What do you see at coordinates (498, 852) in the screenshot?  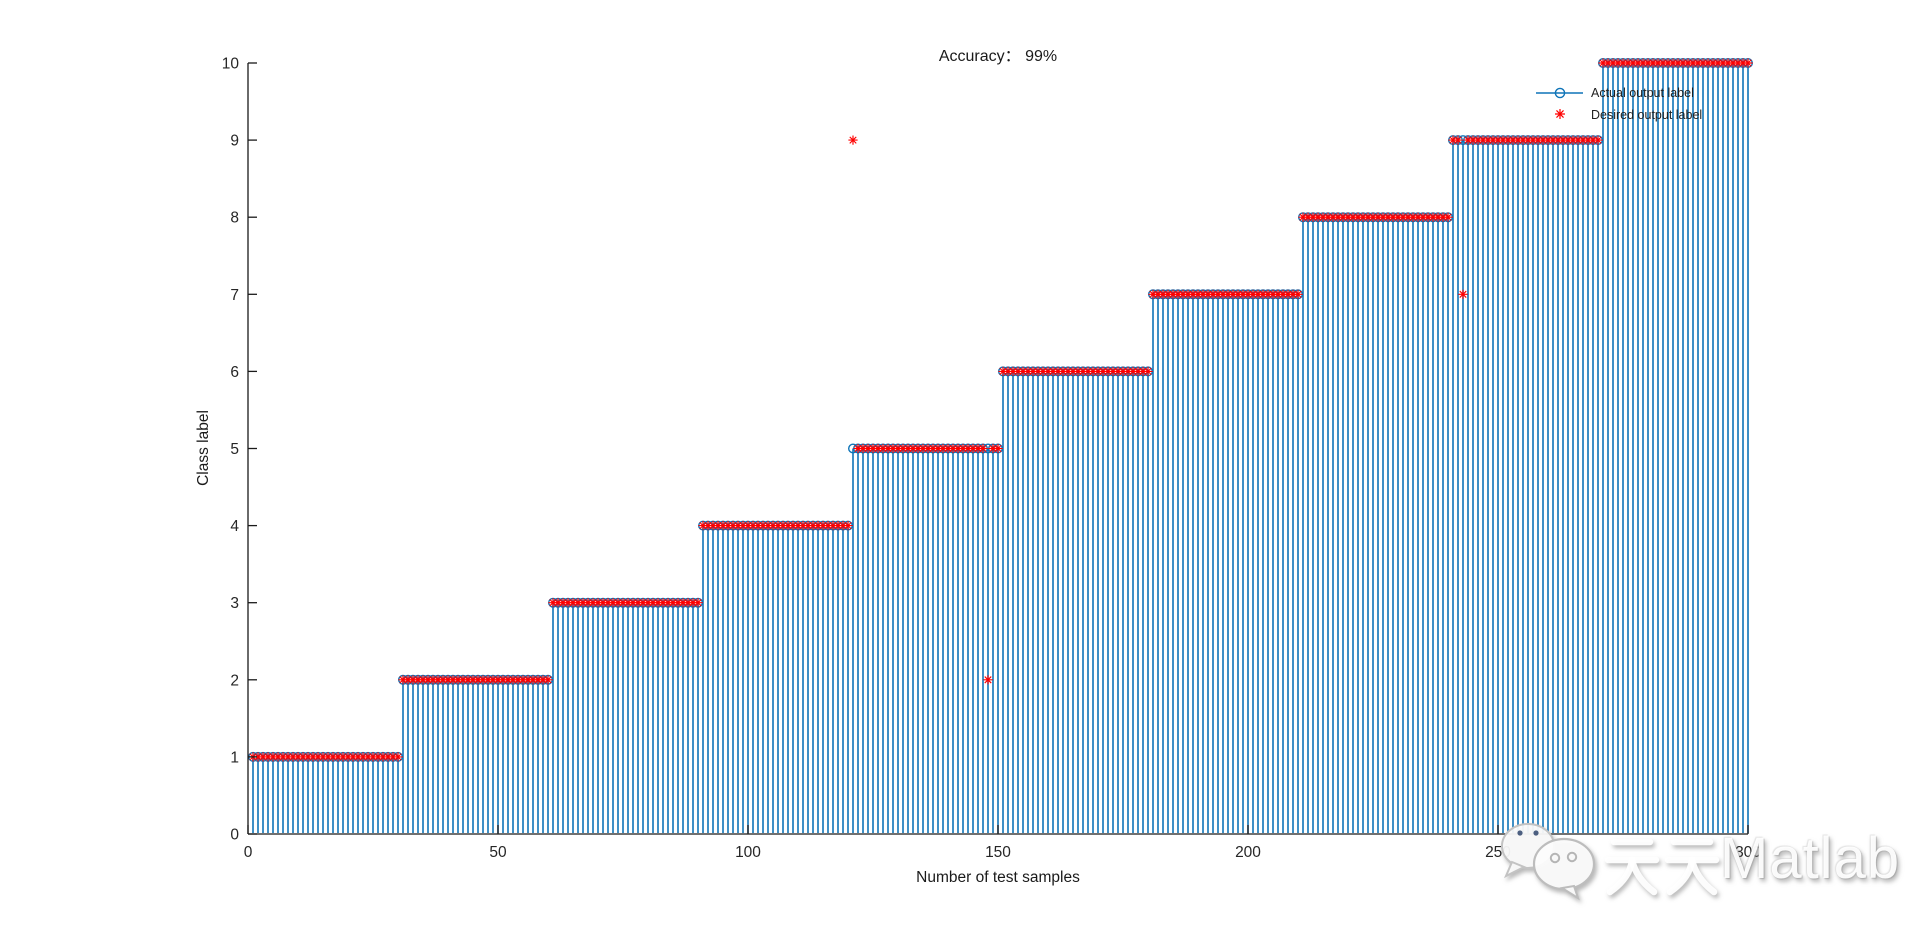 I see `svg-text: 50` at bounding box center [498, 852].